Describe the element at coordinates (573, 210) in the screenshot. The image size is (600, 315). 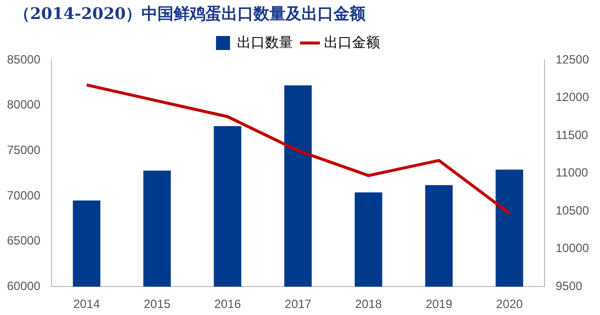
I see `y2-tick-label: 10500` at that location.